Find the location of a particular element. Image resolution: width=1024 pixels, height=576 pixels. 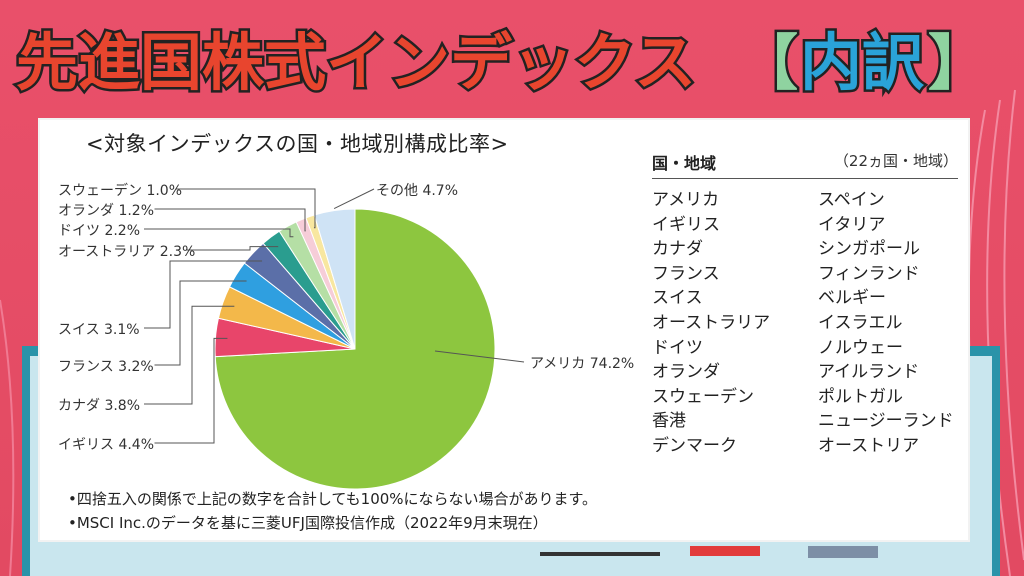

country-item: イタリア is located at coordinates (852, 224).